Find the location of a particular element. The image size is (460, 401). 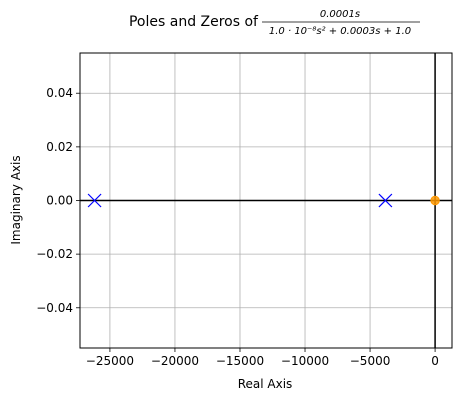

x-tick-label: −5000 is located at coordinates (370, 361).